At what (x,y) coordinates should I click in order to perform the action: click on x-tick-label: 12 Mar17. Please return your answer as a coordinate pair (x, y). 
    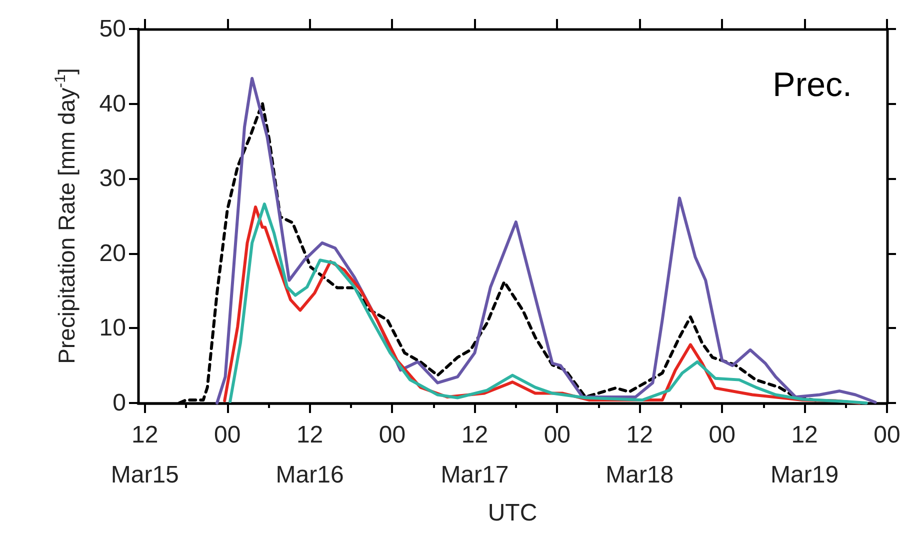
    Looking at the image, I should click on (474, 455).